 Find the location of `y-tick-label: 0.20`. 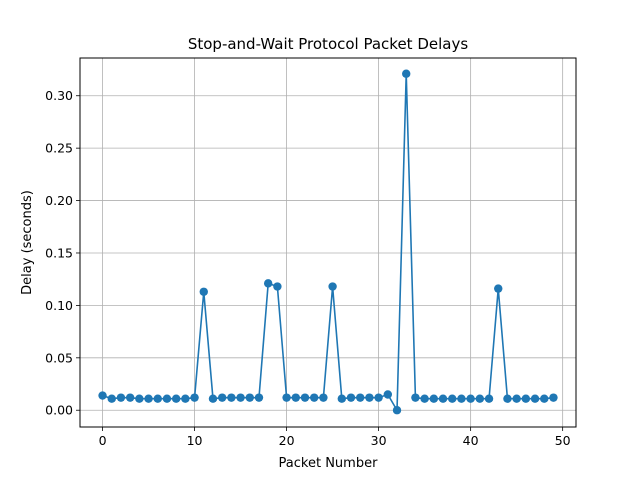

y-tick-label: 0.20 is located at coordinates (59, 200).